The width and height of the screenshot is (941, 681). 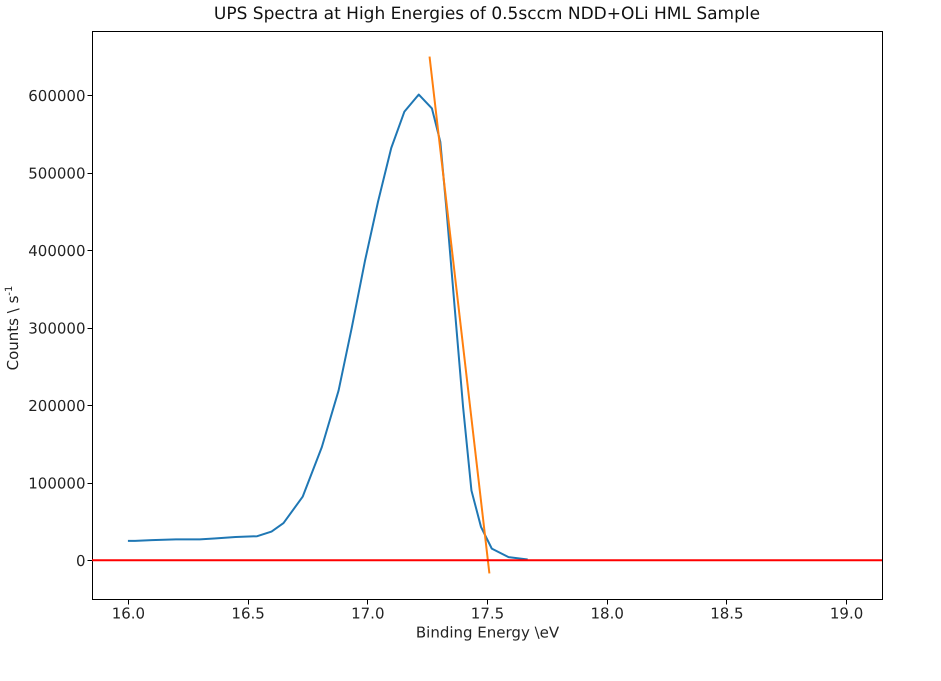 What do you see at coordinates (368, 613) in the screenshot?
I see `x-tick-label: 17.0` at bounding box center [368, 613].